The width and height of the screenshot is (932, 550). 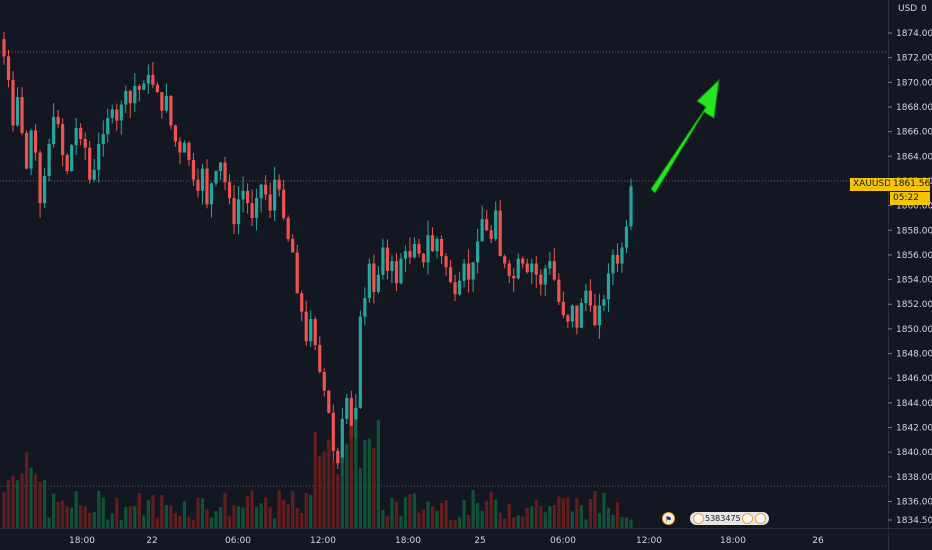 What do you see at coordinates (914, 305) in the screenshot?
I see `y-tick-label: 1852.00` at bounding box center [914, 305].